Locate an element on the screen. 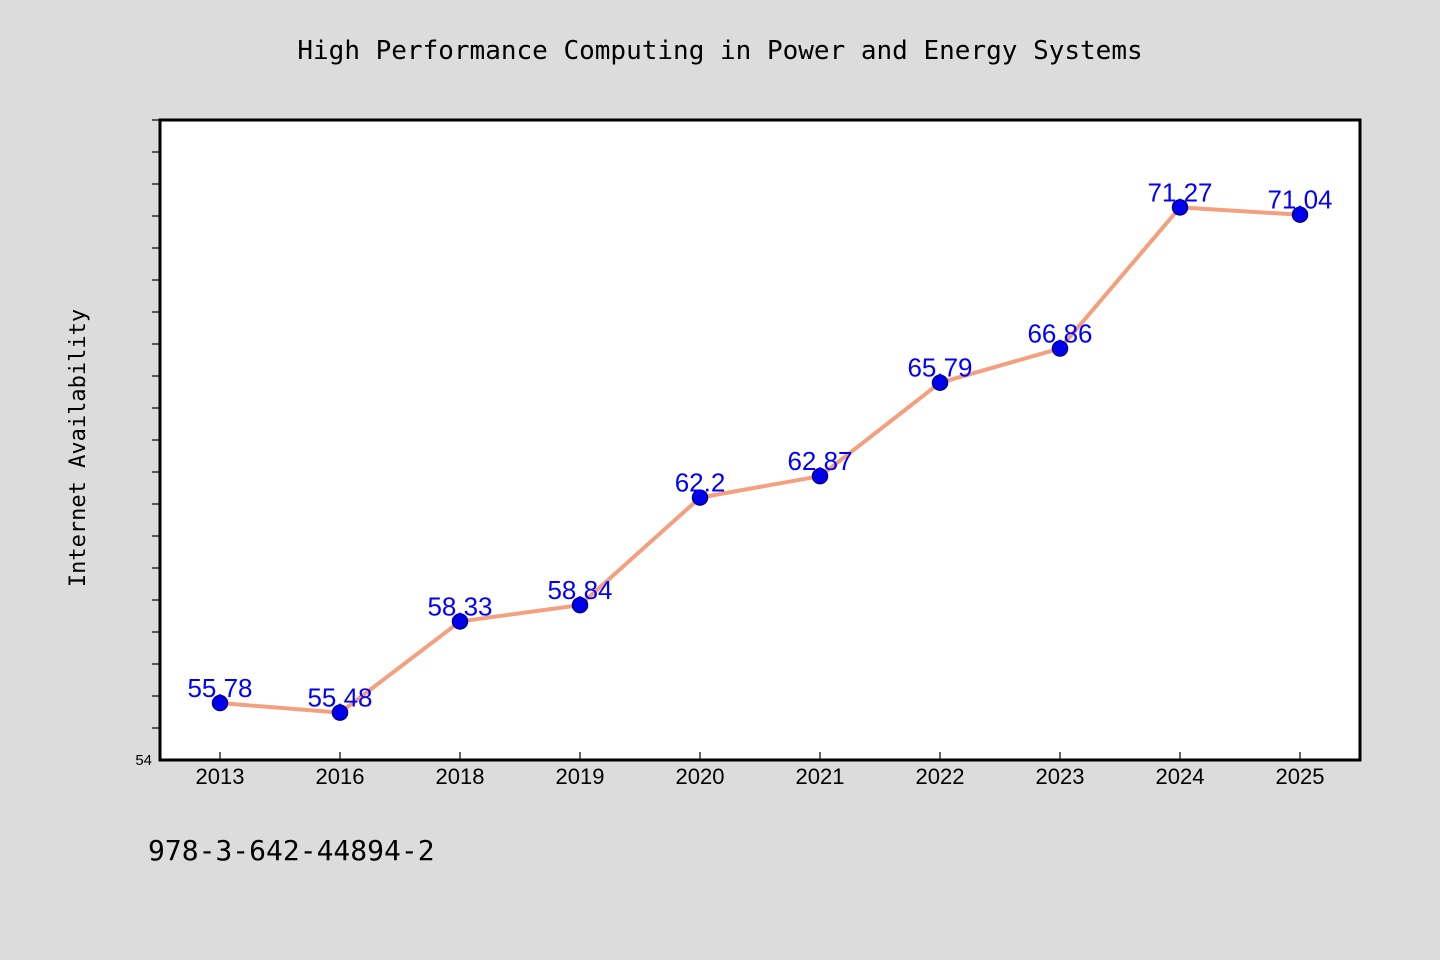 Image resolution: width=1440 pixels, height=960 pixels. x-tick-label: 2013 is located at coordinates (220, 776).